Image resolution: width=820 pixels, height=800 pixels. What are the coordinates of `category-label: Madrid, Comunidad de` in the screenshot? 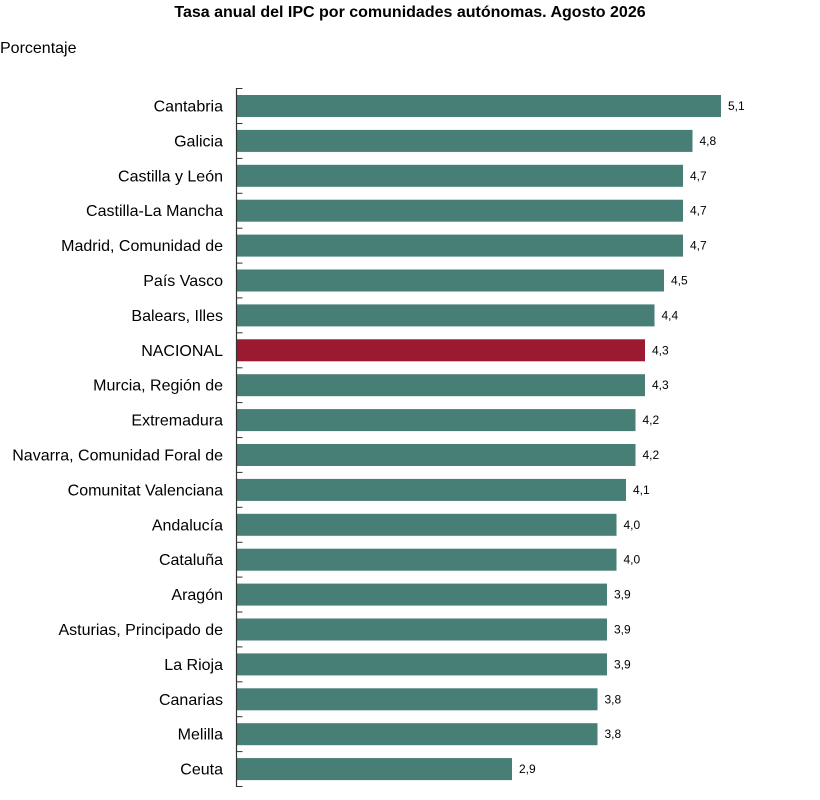 It's located at (142, 246).